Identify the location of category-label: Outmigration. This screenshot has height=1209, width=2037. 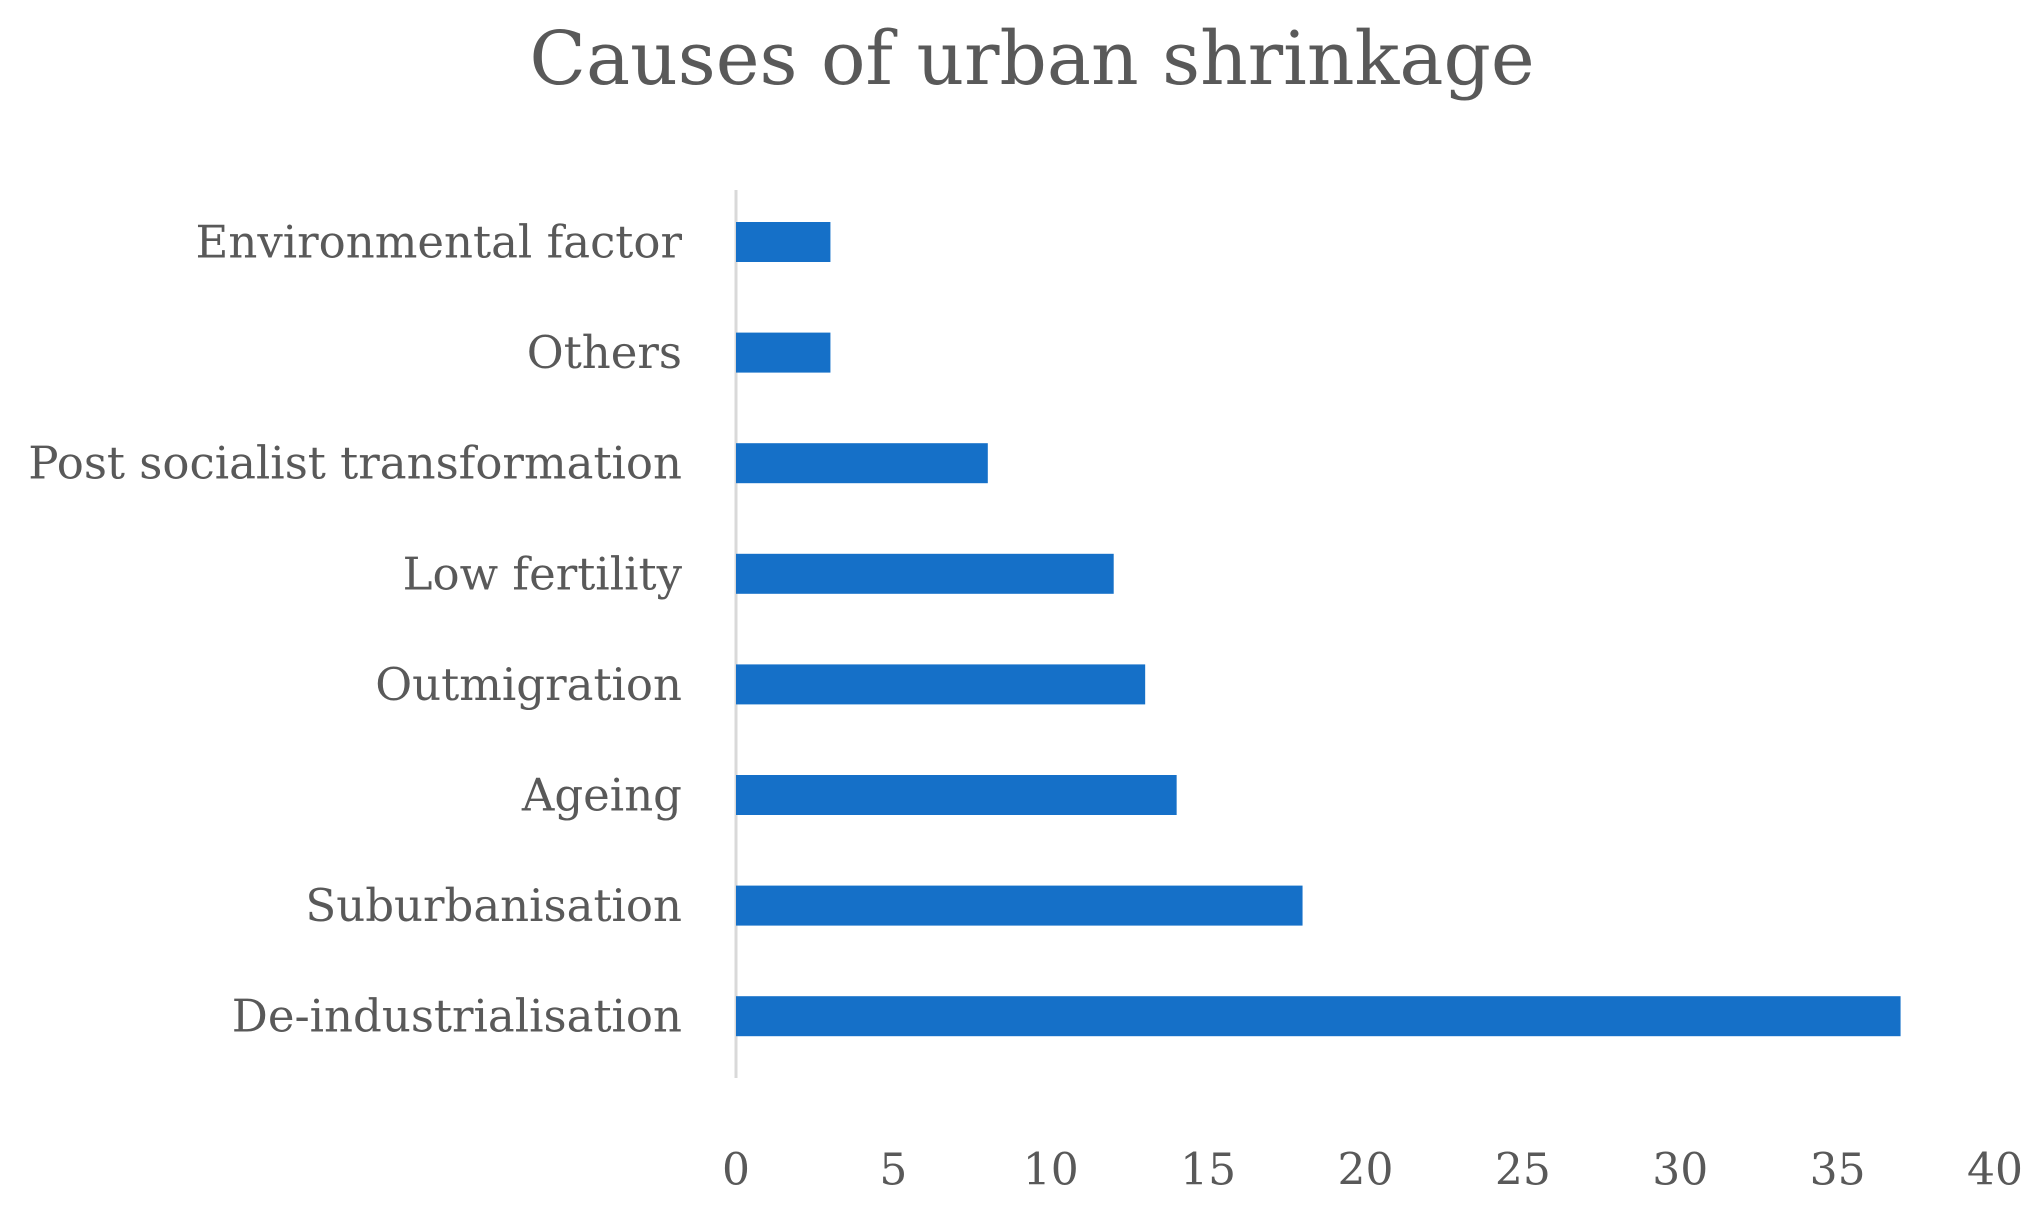
(528, 684).